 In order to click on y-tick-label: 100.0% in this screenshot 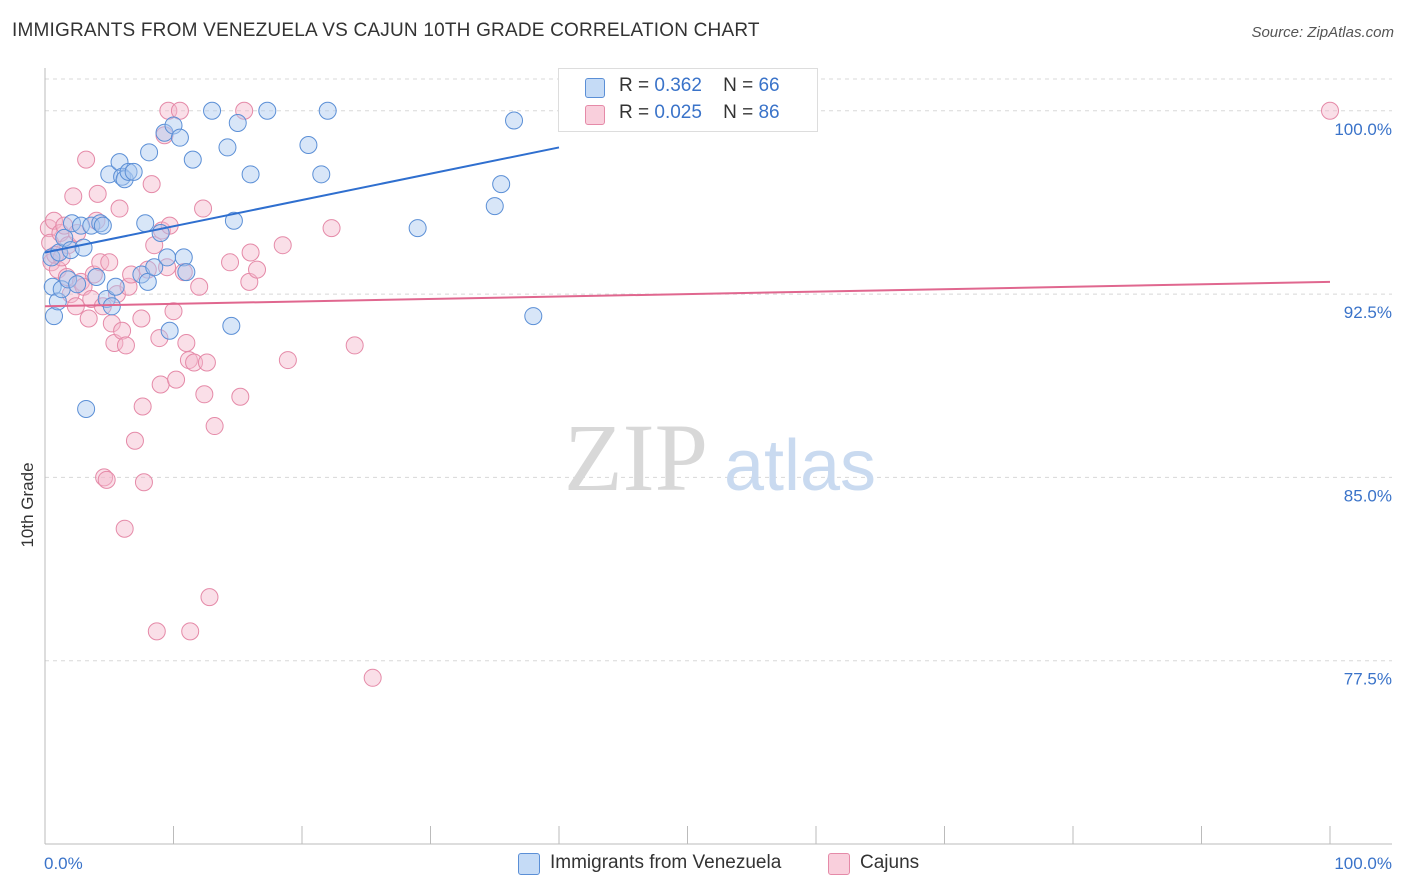, I will do `click(1363, 129)`.